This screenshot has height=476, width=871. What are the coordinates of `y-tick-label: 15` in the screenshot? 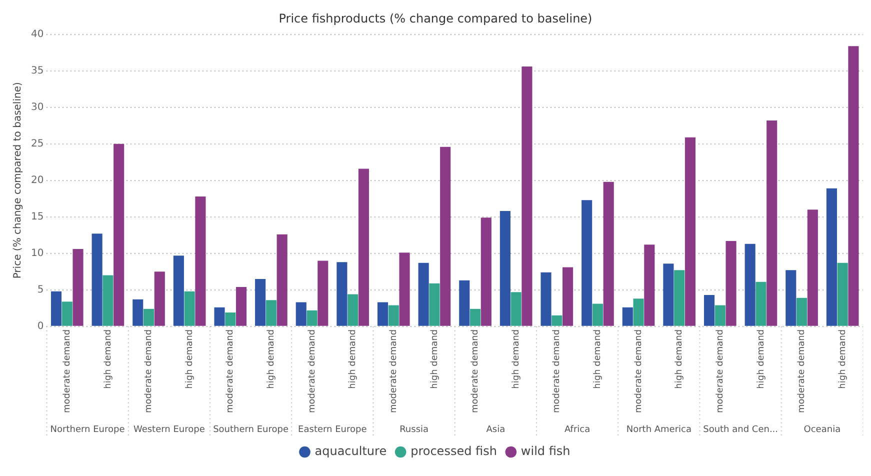 It's located at (37, 216).